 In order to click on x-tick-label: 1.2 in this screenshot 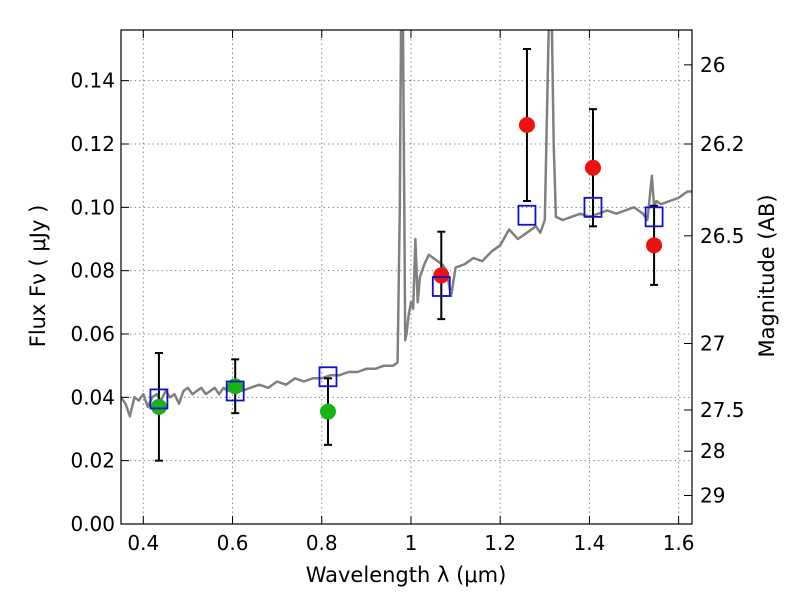, I will do `click(500, 543)`.